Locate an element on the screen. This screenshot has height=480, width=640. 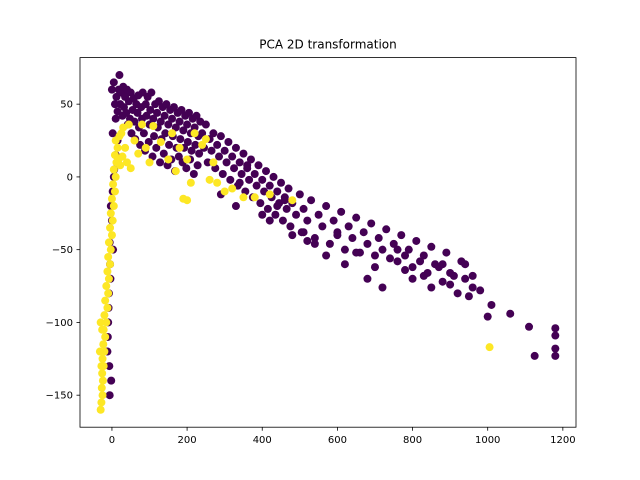
y-axis: −150 −100 −50 0 50 is located at coordinates (63, 251).